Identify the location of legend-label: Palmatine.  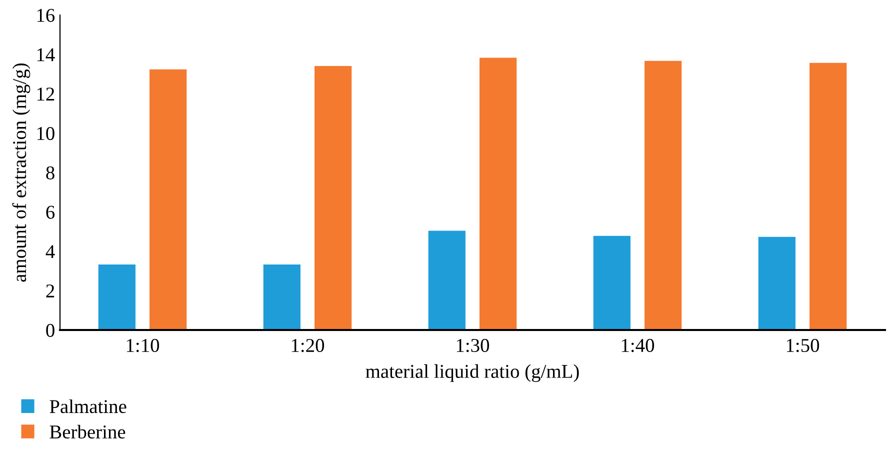
(88, 406).